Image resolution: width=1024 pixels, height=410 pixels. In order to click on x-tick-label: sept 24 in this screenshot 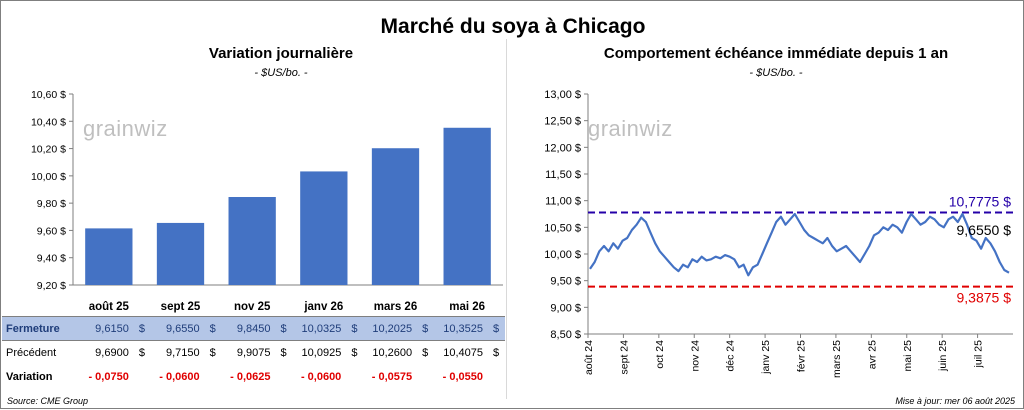, I will do `click(624, 357)`.